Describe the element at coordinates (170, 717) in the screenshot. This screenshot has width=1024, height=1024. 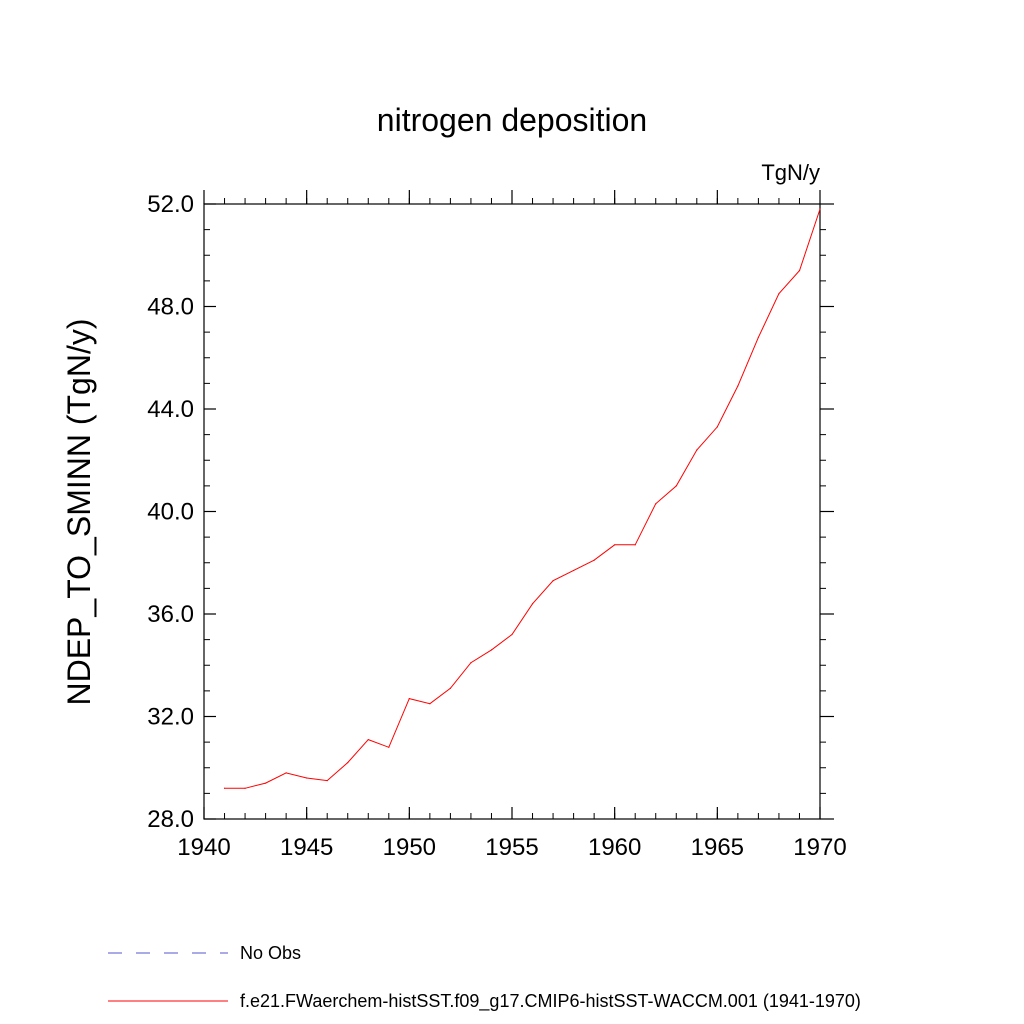
I see `y-tick-label: 32.0` at that location.